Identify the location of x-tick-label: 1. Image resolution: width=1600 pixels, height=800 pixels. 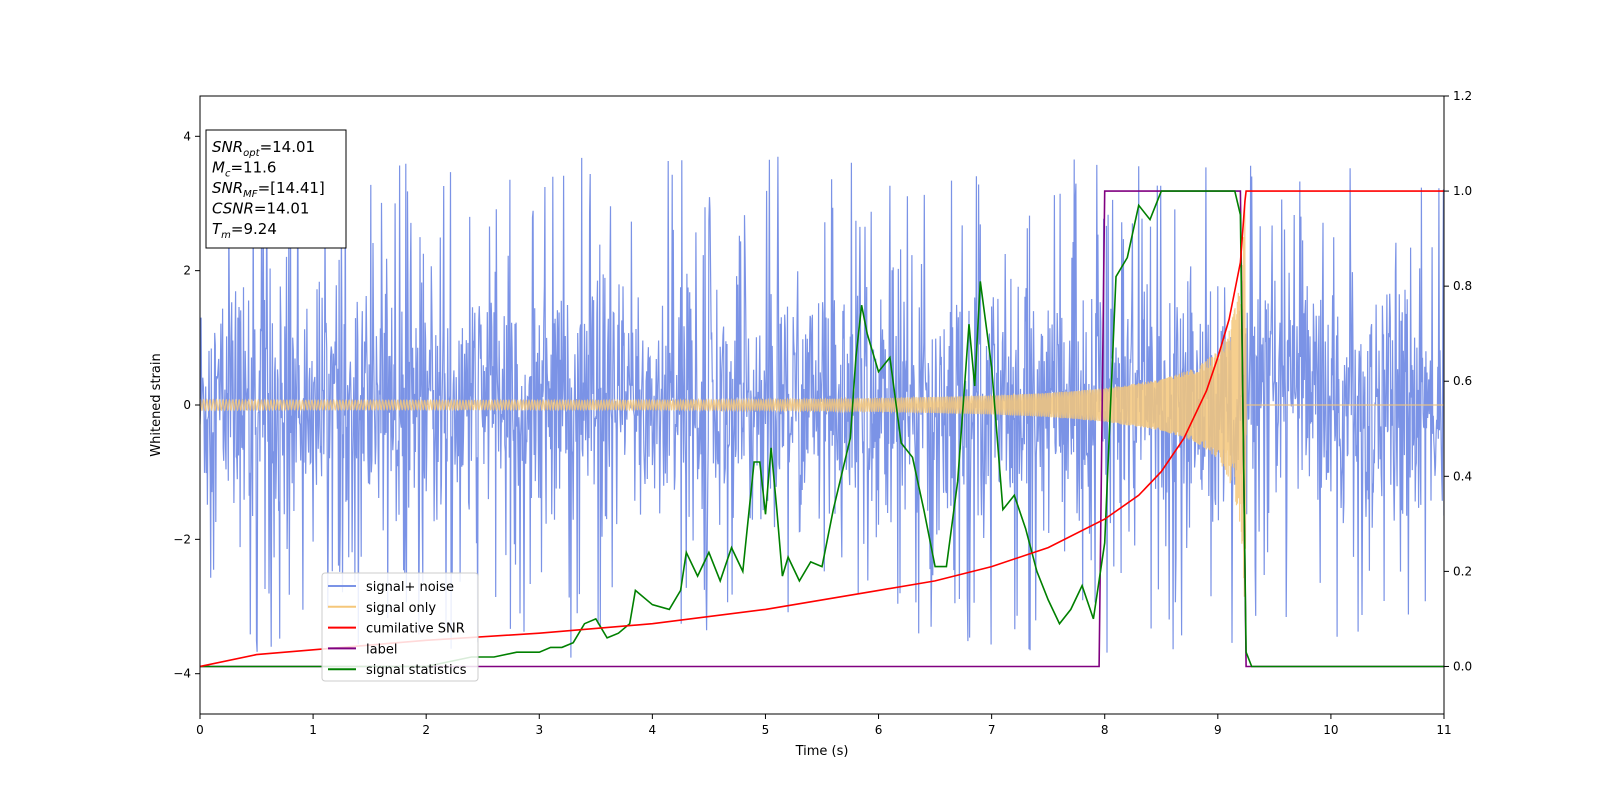
(313, 730).